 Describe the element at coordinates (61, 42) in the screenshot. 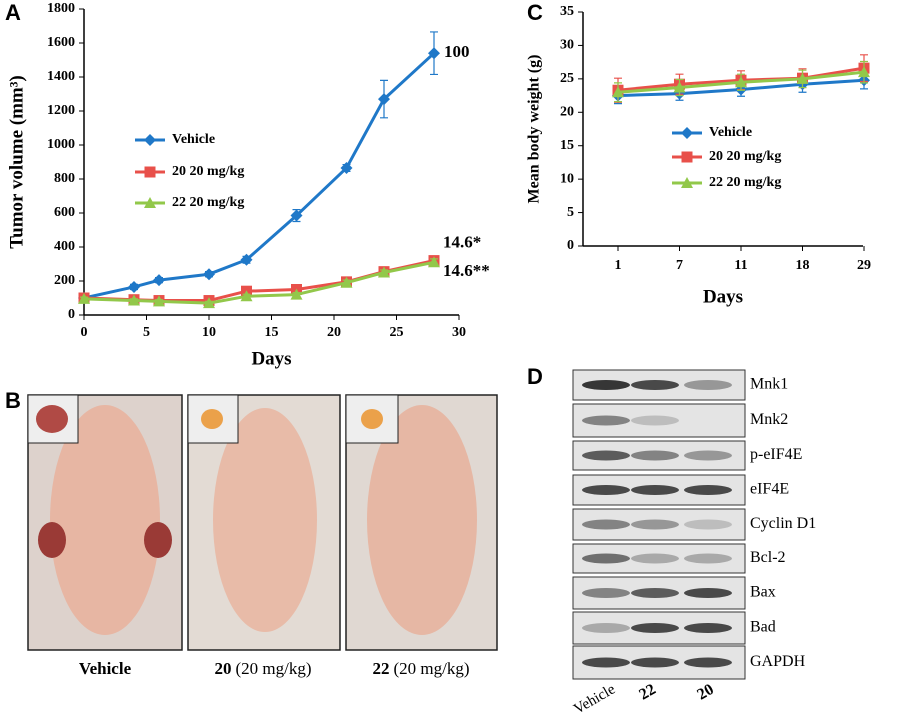

I see `y-tick-label: 1600` at that location.